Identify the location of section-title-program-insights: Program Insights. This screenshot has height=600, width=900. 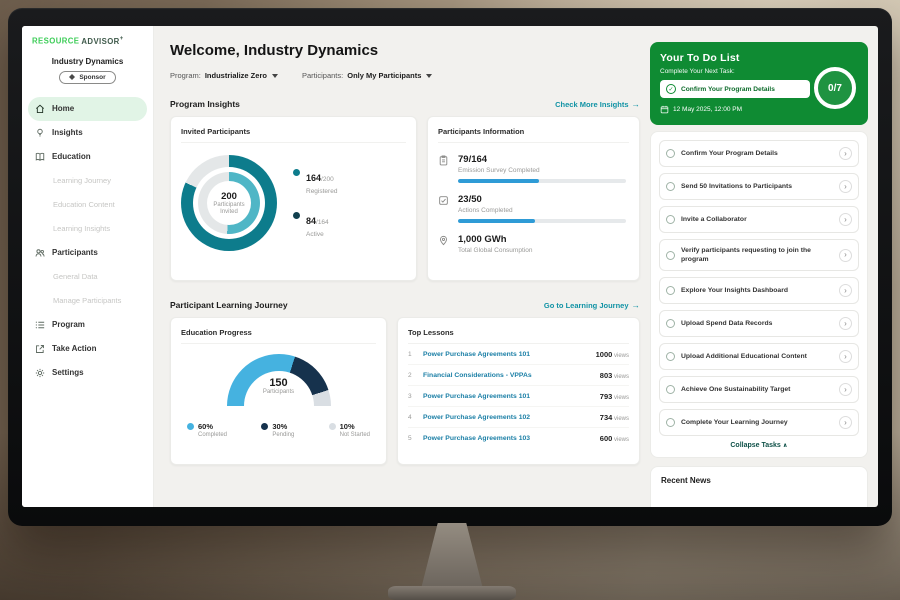
(205, 104).